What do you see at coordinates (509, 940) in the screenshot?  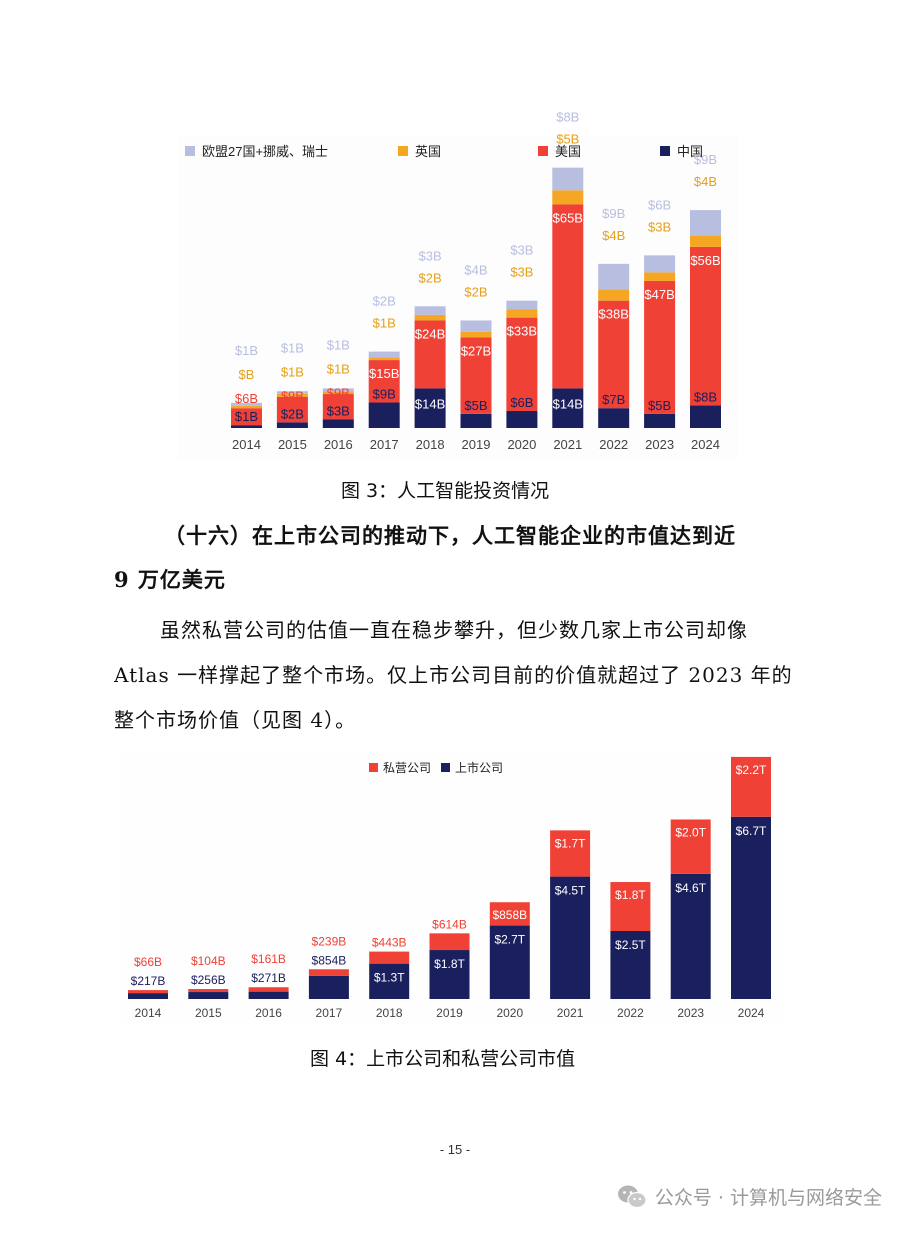 I see `public-data-label: $2.7T` at bounding box center [509, 940].